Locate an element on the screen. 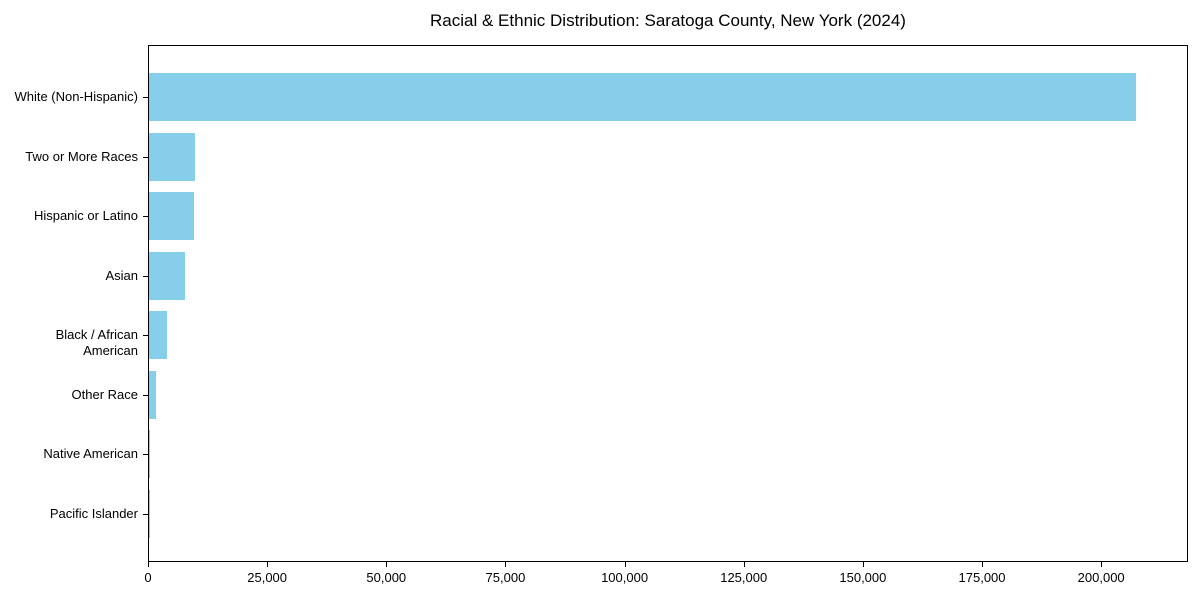  y-tick-label: Pacific Islander is located at coordinates (93, 513).